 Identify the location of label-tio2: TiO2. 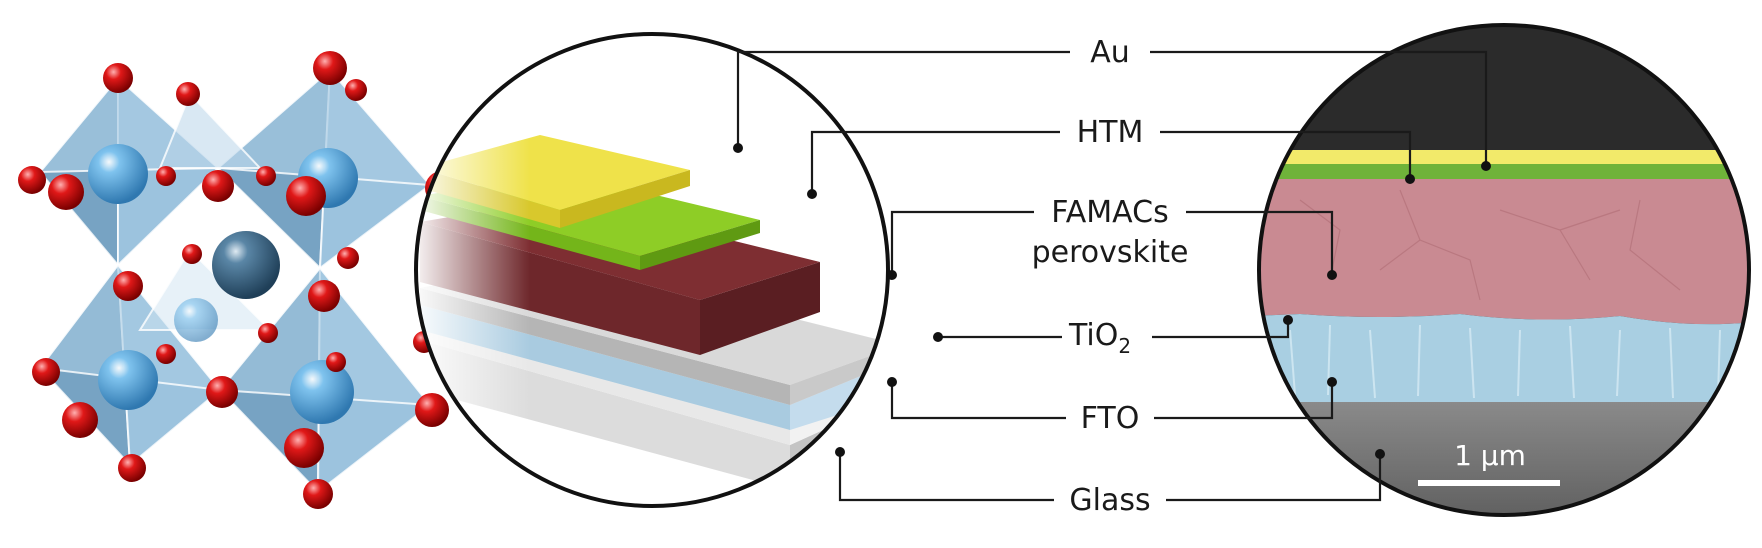
(1099, 338).